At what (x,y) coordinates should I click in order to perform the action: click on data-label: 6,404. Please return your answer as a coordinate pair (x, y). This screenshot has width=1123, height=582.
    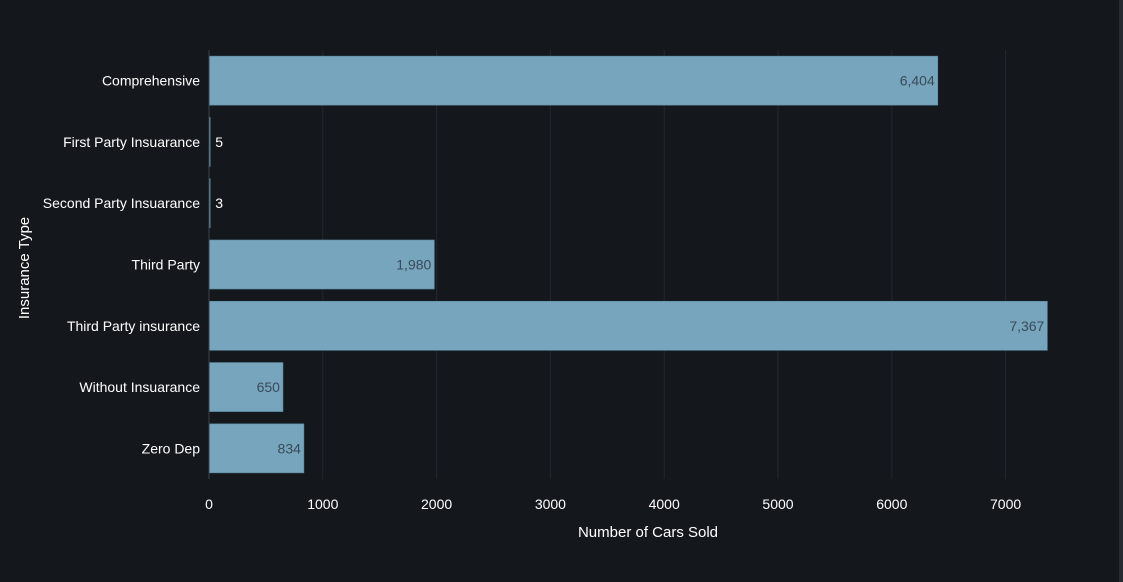
    Looking at the image, I should click on (917, 81).